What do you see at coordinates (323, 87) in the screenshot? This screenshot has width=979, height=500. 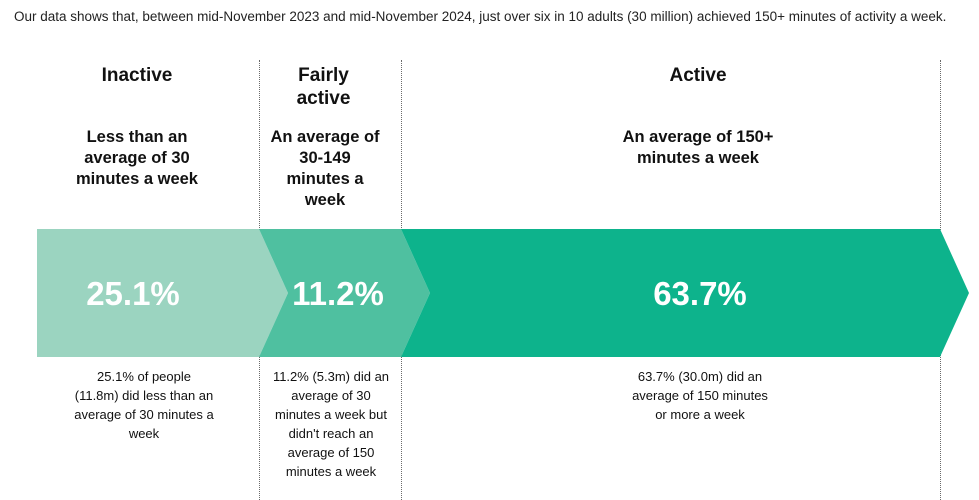 I see `fairly-active-title: Fairly active` at bounding box center [323, 87].